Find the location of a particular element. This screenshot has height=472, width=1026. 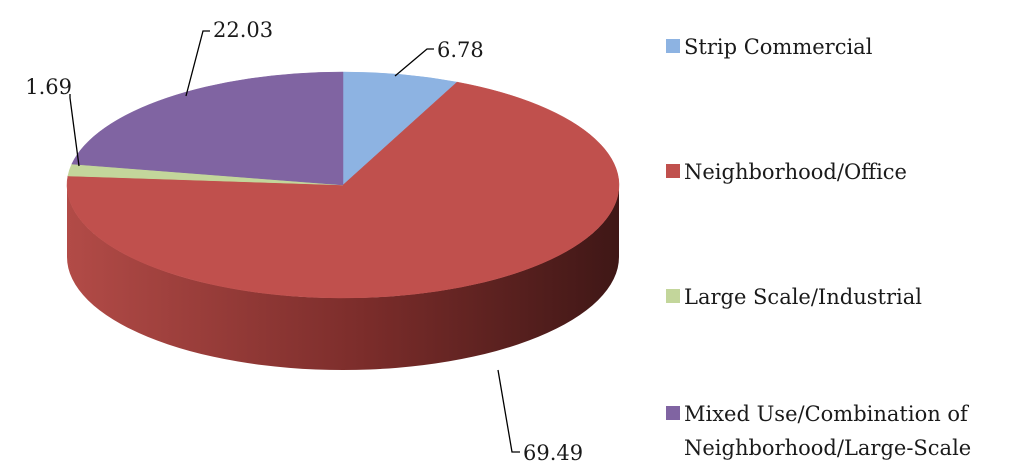

leader-line-large-scale-industrial is located at coordinates (74, 130).